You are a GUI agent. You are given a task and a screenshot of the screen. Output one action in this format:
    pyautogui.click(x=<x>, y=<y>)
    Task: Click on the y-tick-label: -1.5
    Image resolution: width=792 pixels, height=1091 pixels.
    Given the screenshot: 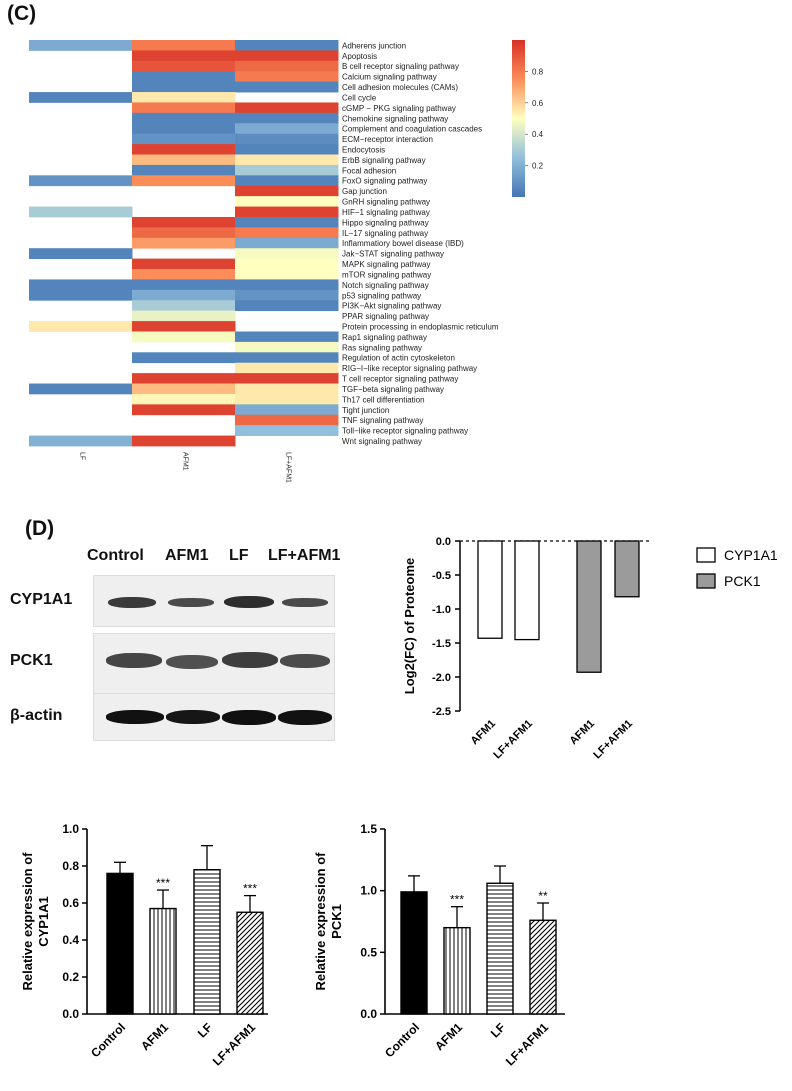 What is the action you would take?
    pyautogui.click(x=441, y=644)
    